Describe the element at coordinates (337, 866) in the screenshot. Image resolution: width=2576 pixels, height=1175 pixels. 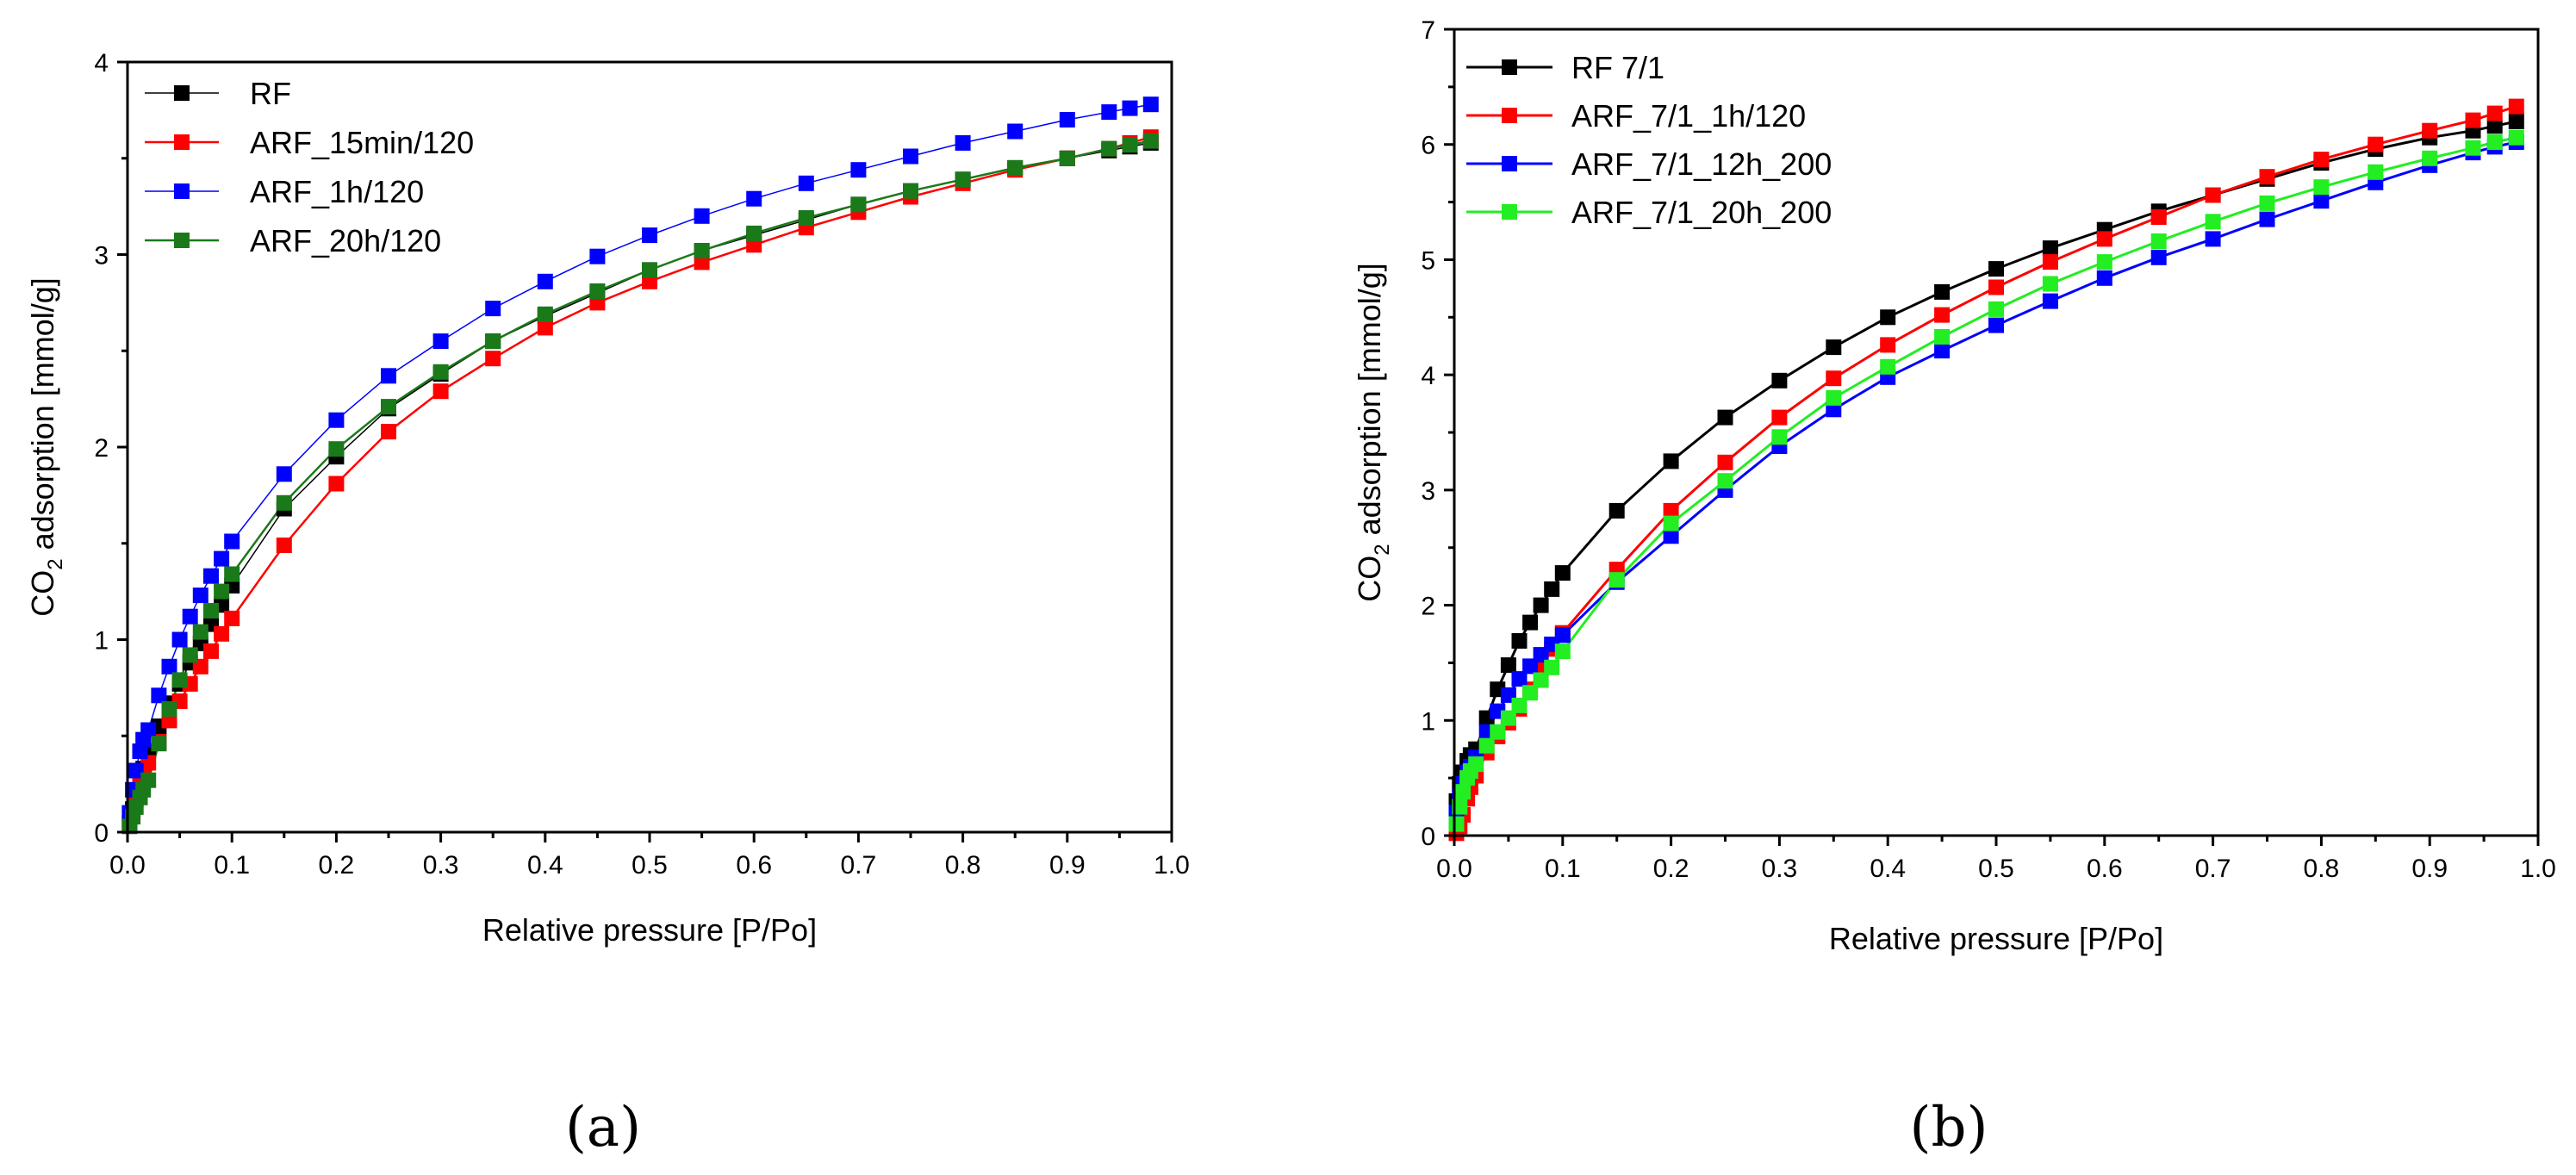
I see `x-tick-label: 0.2` at that location.